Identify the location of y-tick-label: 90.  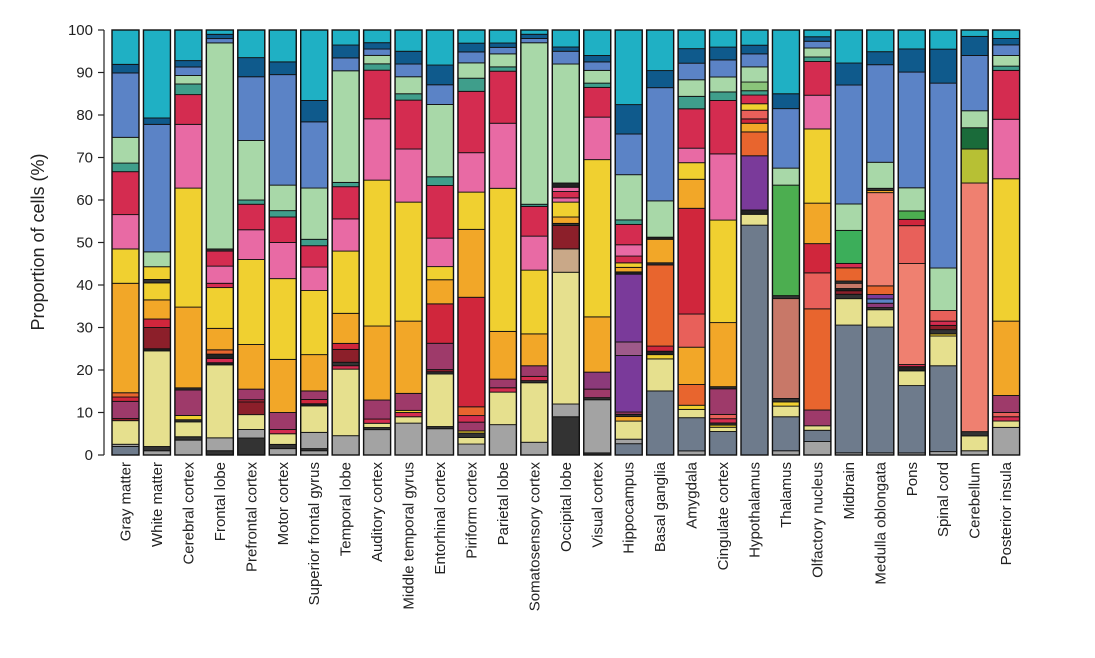
(84, 73).